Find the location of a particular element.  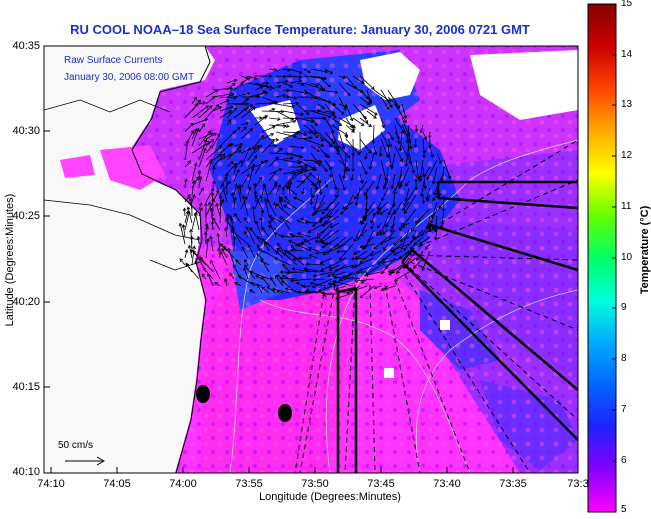

x-tick-label: 74:00 is located at coordinates (183, 484).